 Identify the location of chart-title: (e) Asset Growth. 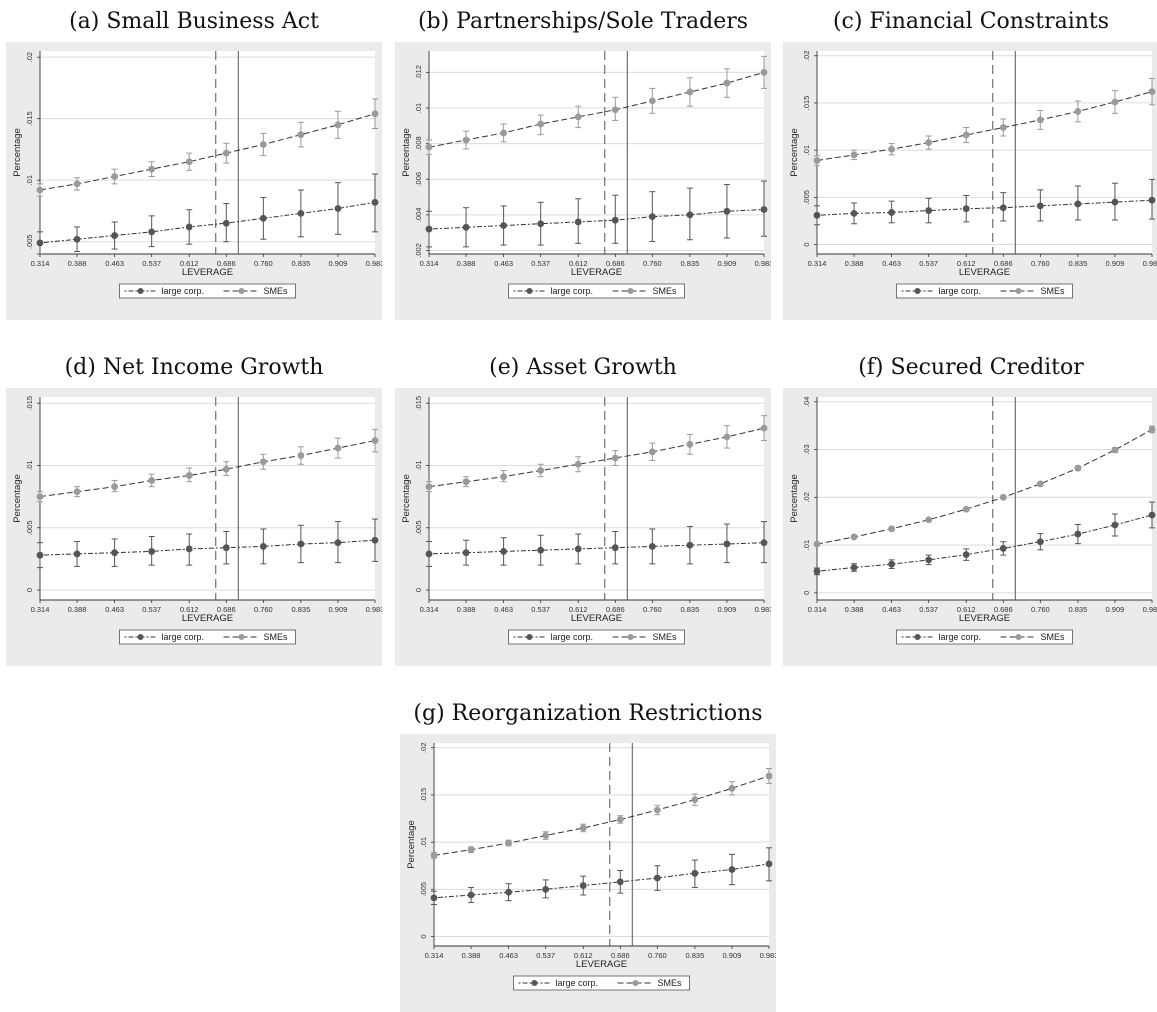
(583, 367).